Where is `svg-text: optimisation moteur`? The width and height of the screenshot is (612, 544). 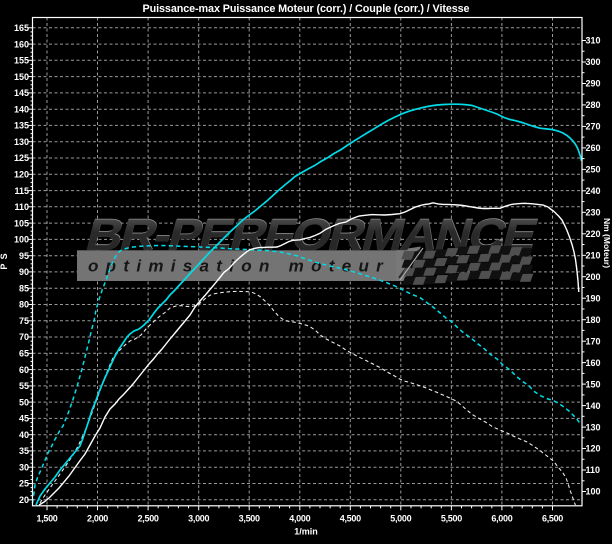 svg-text: optimisation moteur is located at coordinates (239, 266).